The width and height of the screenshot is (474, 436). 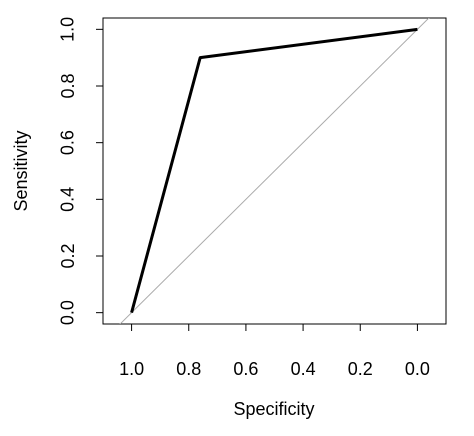 I want to click on x-axis-label: Specificity, so click(x=273, y=409).